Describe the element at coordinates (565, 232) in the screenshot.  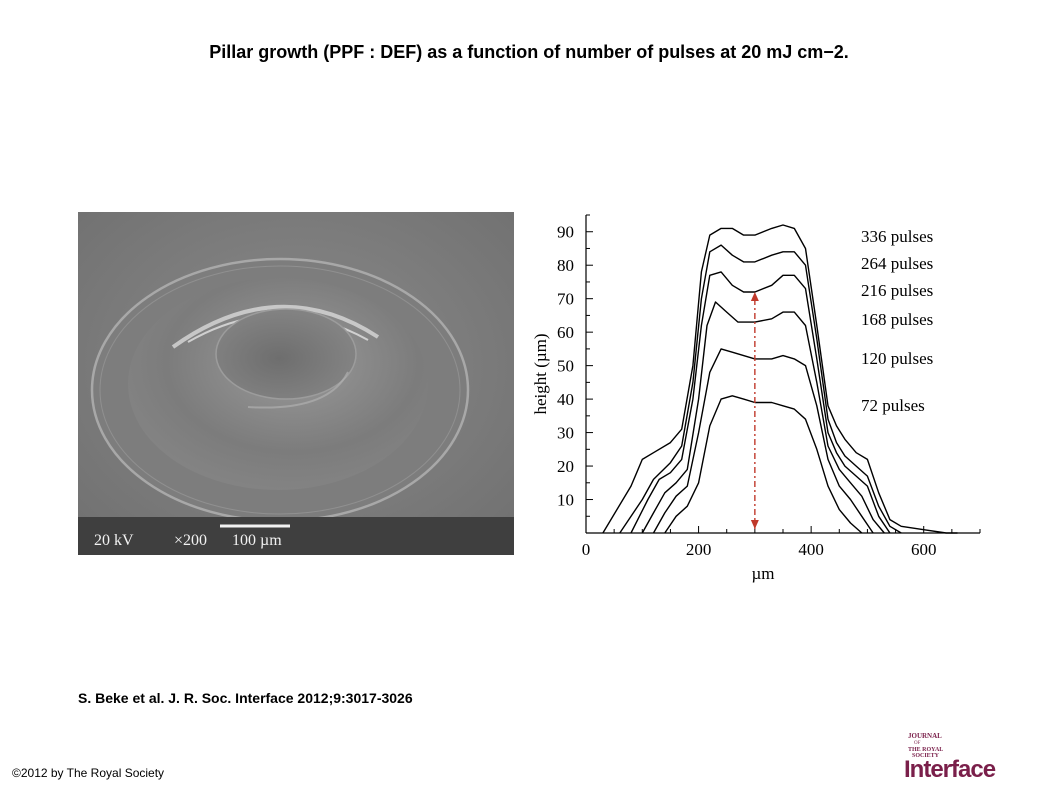
I see `y-tick-label: 90` at that location.